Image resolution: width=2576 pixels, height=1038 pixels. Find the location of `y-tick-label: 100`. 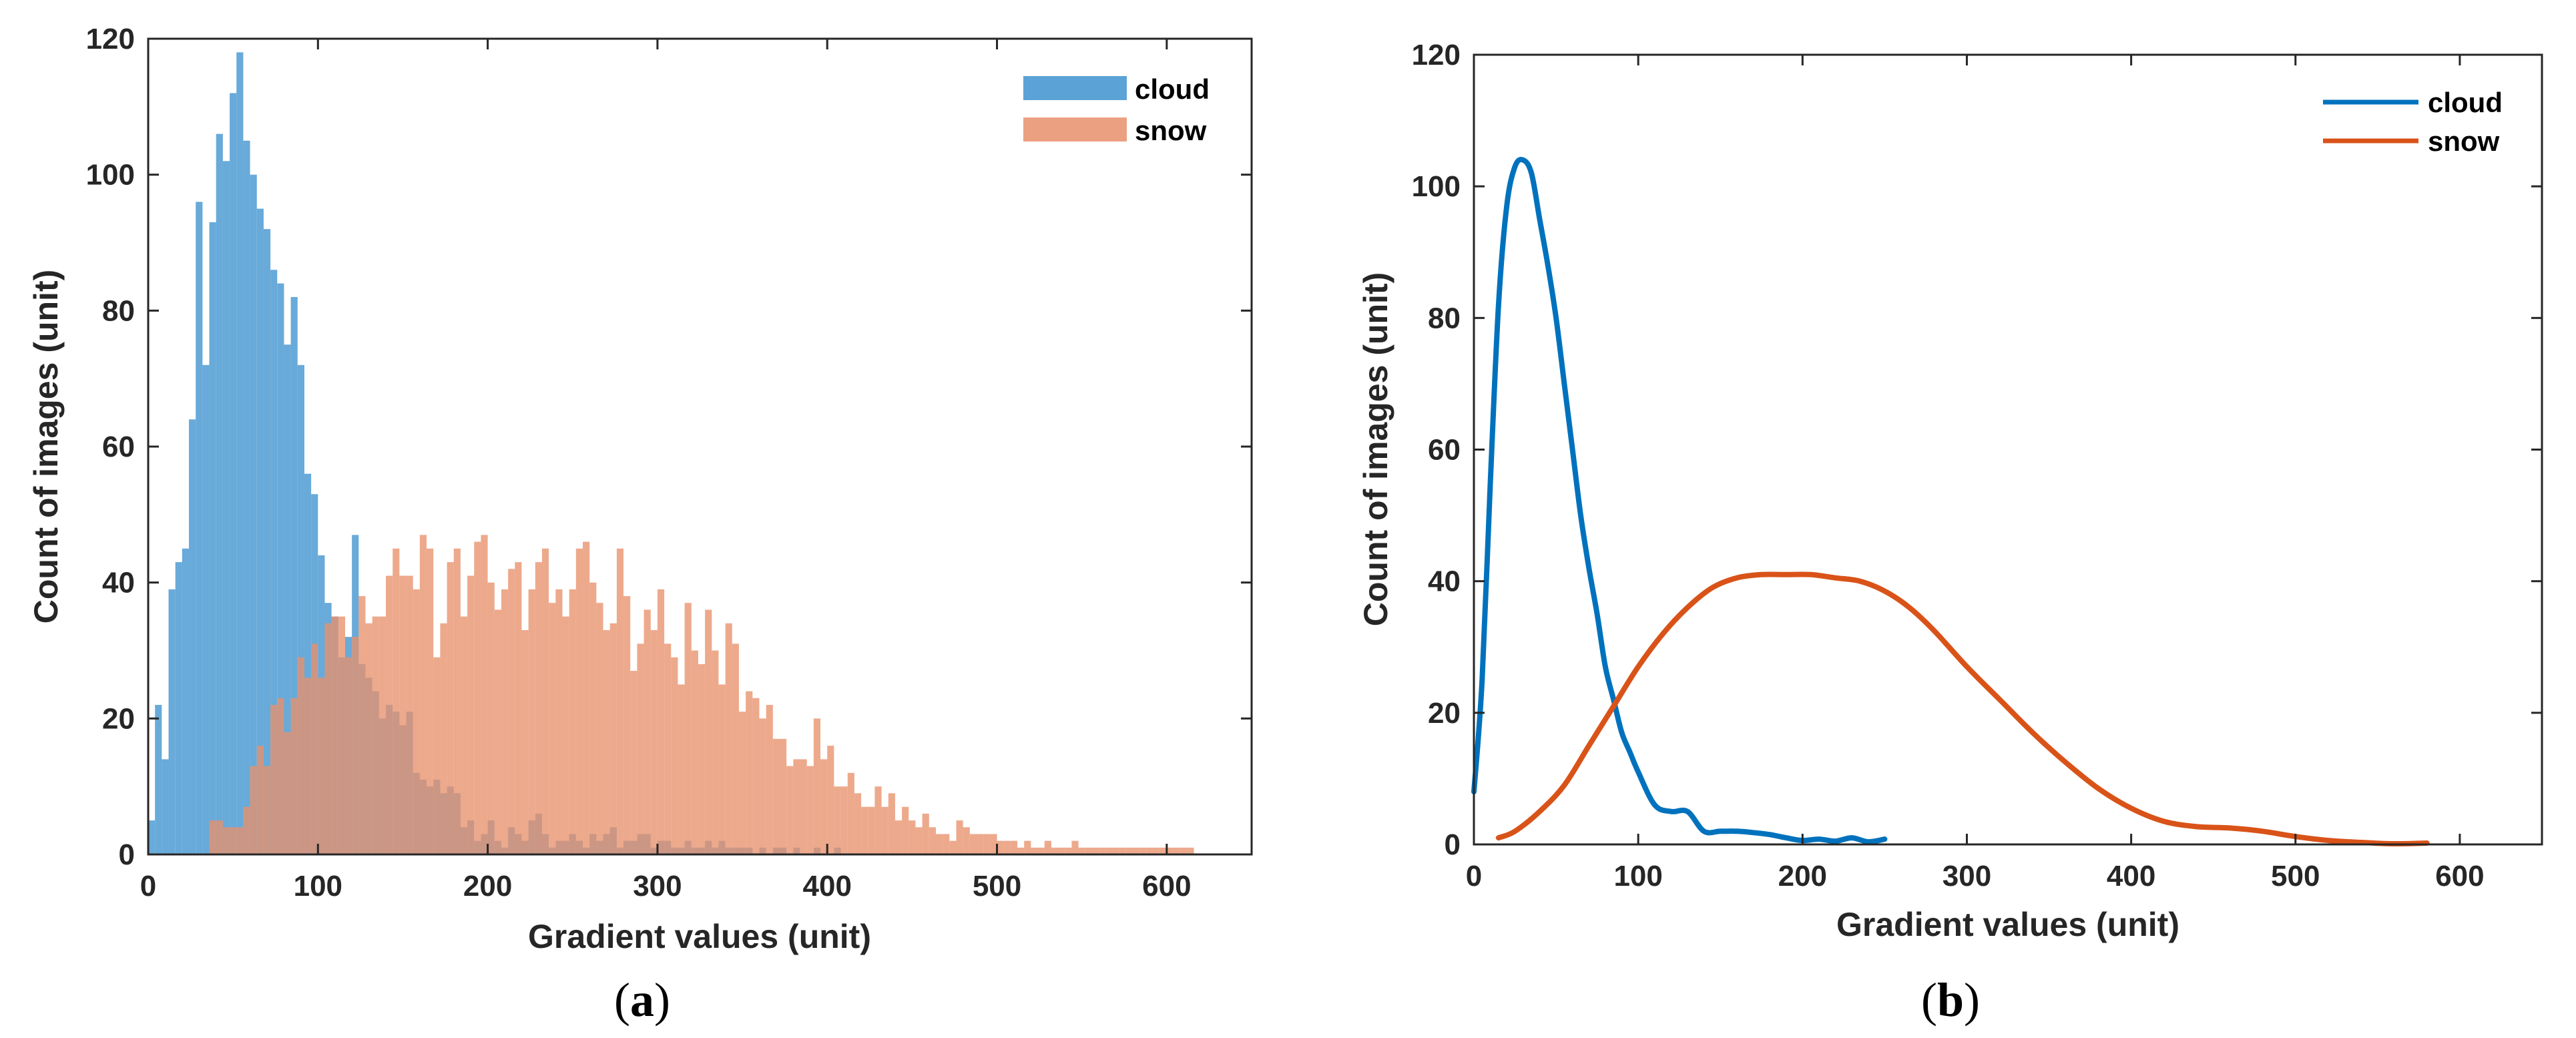

y-tick-label: 100 is located at coordinates (1436, 186).